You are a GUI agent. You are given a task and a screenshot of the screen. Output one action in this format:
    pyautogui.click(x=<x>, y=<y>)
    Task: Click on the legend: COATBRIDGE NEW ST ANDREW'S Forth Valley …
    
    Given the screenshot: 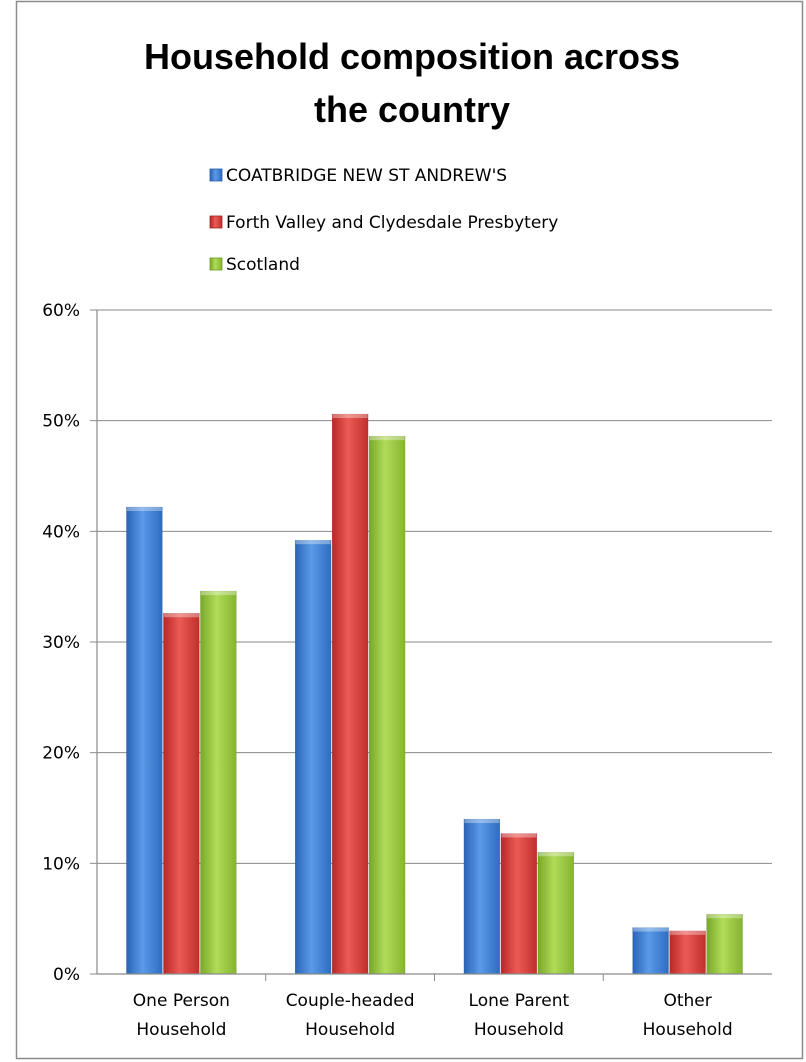 What is the action you would take?
    pyautogui.click(x=383, y=220)
    